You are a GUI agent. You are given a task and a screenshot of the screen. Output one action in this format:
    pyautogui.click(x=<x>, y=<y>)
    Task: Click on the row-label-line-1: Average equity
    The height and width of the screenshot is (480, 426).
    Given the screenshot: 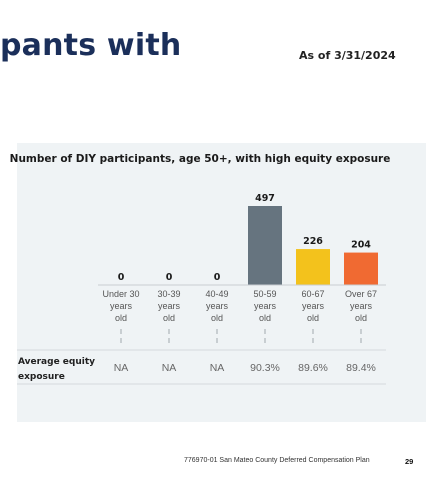 What is the action you would take?
    pyautogui.click(x=56, y=362)
    